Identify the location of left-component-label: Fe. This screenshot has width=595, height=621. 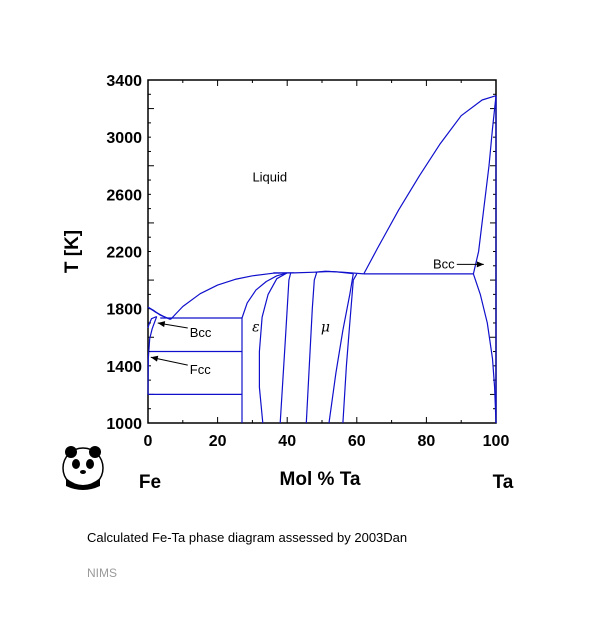
(150, 482).